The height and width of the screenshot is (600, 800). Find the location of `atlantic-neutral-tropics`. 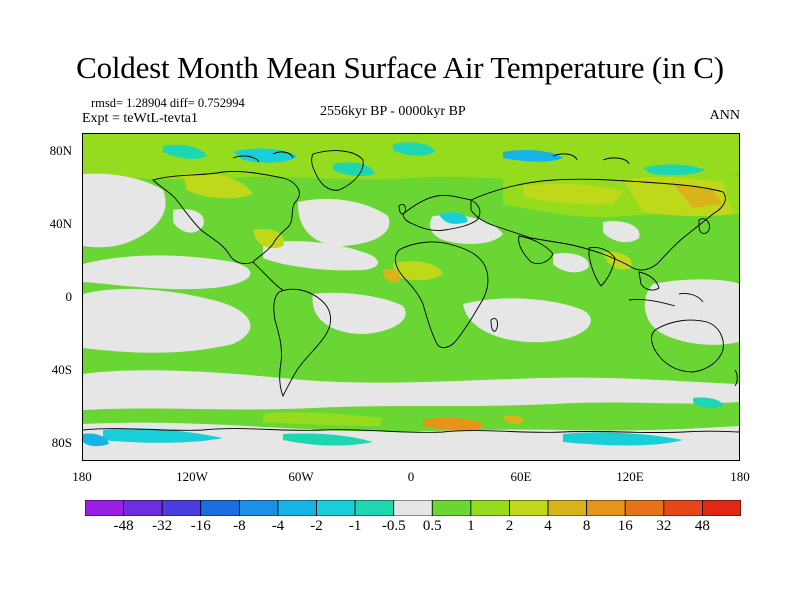

atlantic-neutral-tropics is located at coordinates (320, 256).